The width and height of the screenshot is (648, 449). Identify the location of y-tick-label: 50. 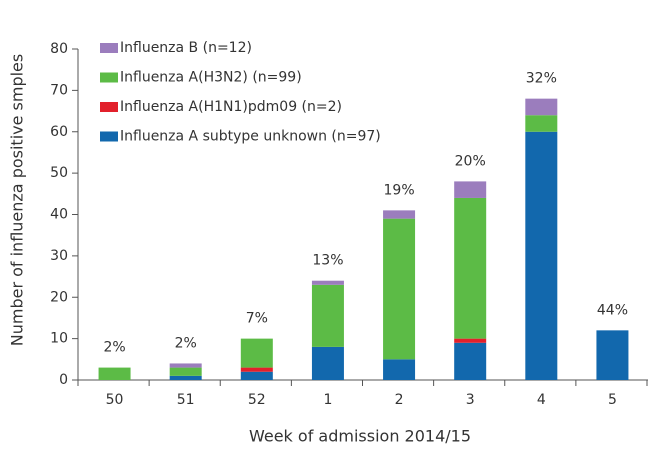
(59, 173).